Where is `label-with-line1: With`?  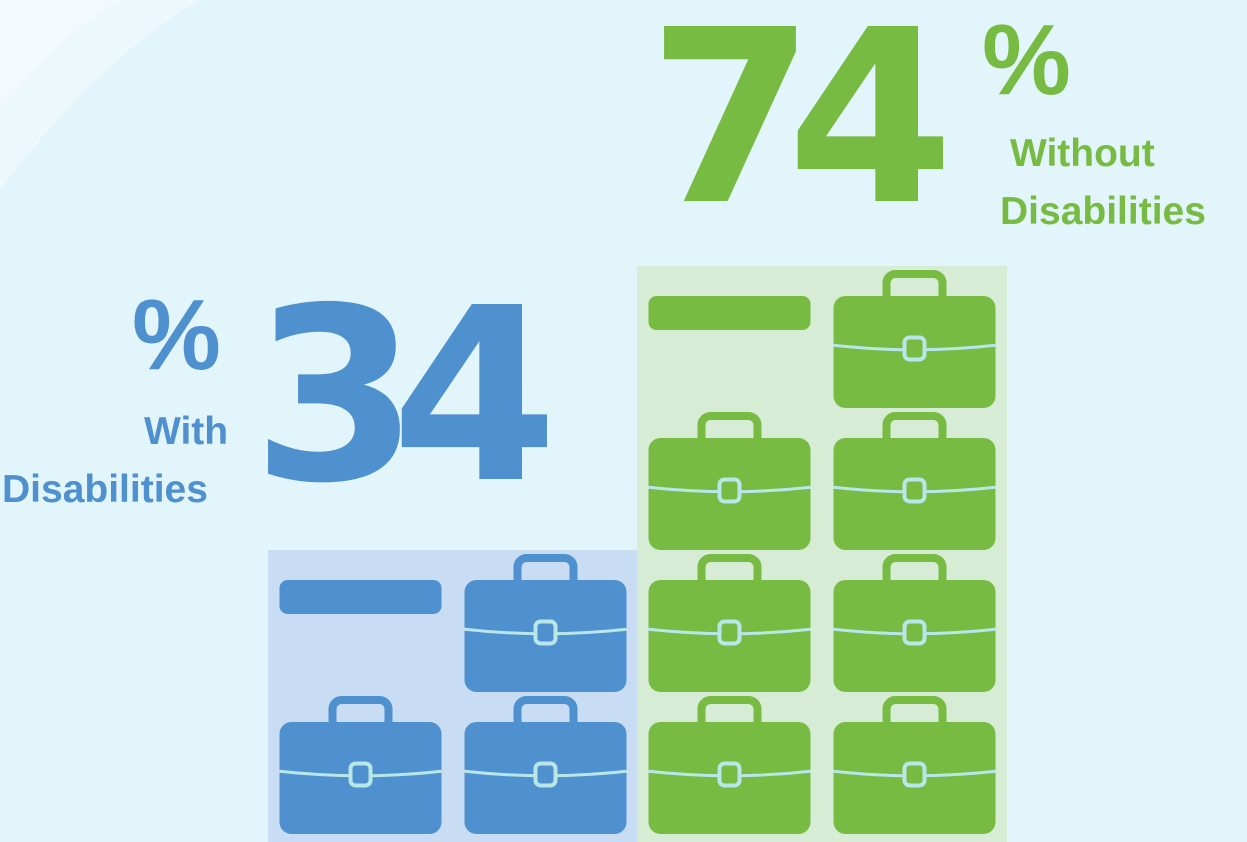 label-with-line1: With is located at coordinates (186, 431).